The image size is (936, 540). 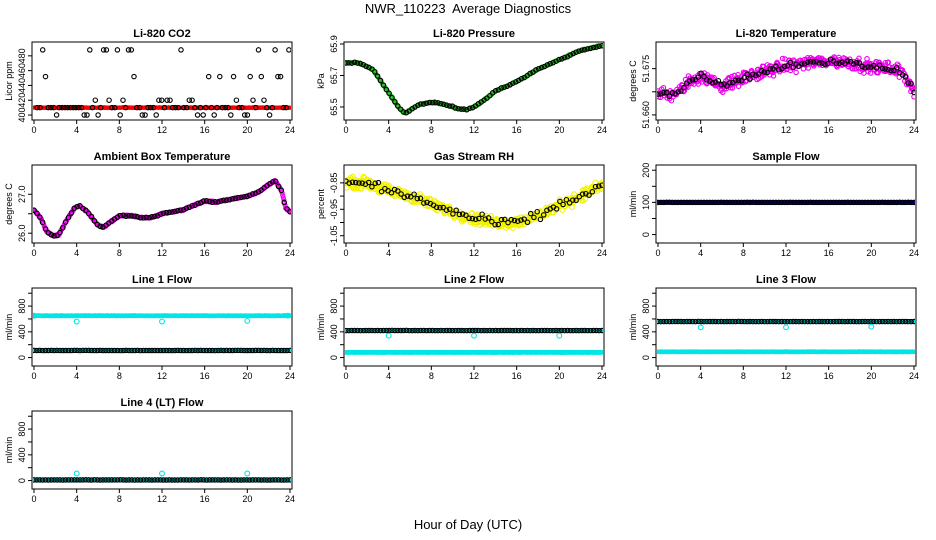 I want to click on plot-points, so click(x=162, y=333).